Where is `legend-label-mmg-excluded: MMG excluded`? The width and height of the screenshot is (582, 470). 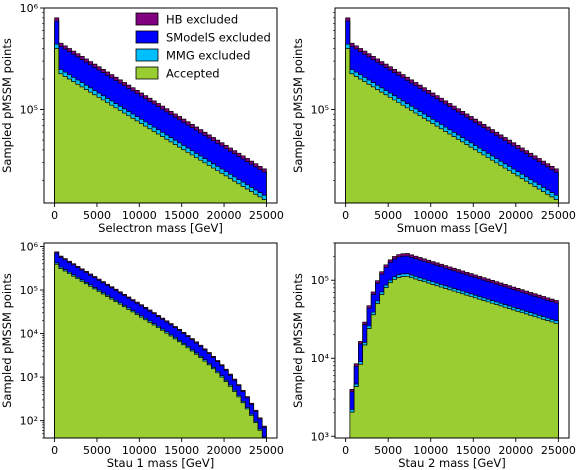
legend-label-mmg-excluded: MMG excluded is located at coordinates (208, 56).